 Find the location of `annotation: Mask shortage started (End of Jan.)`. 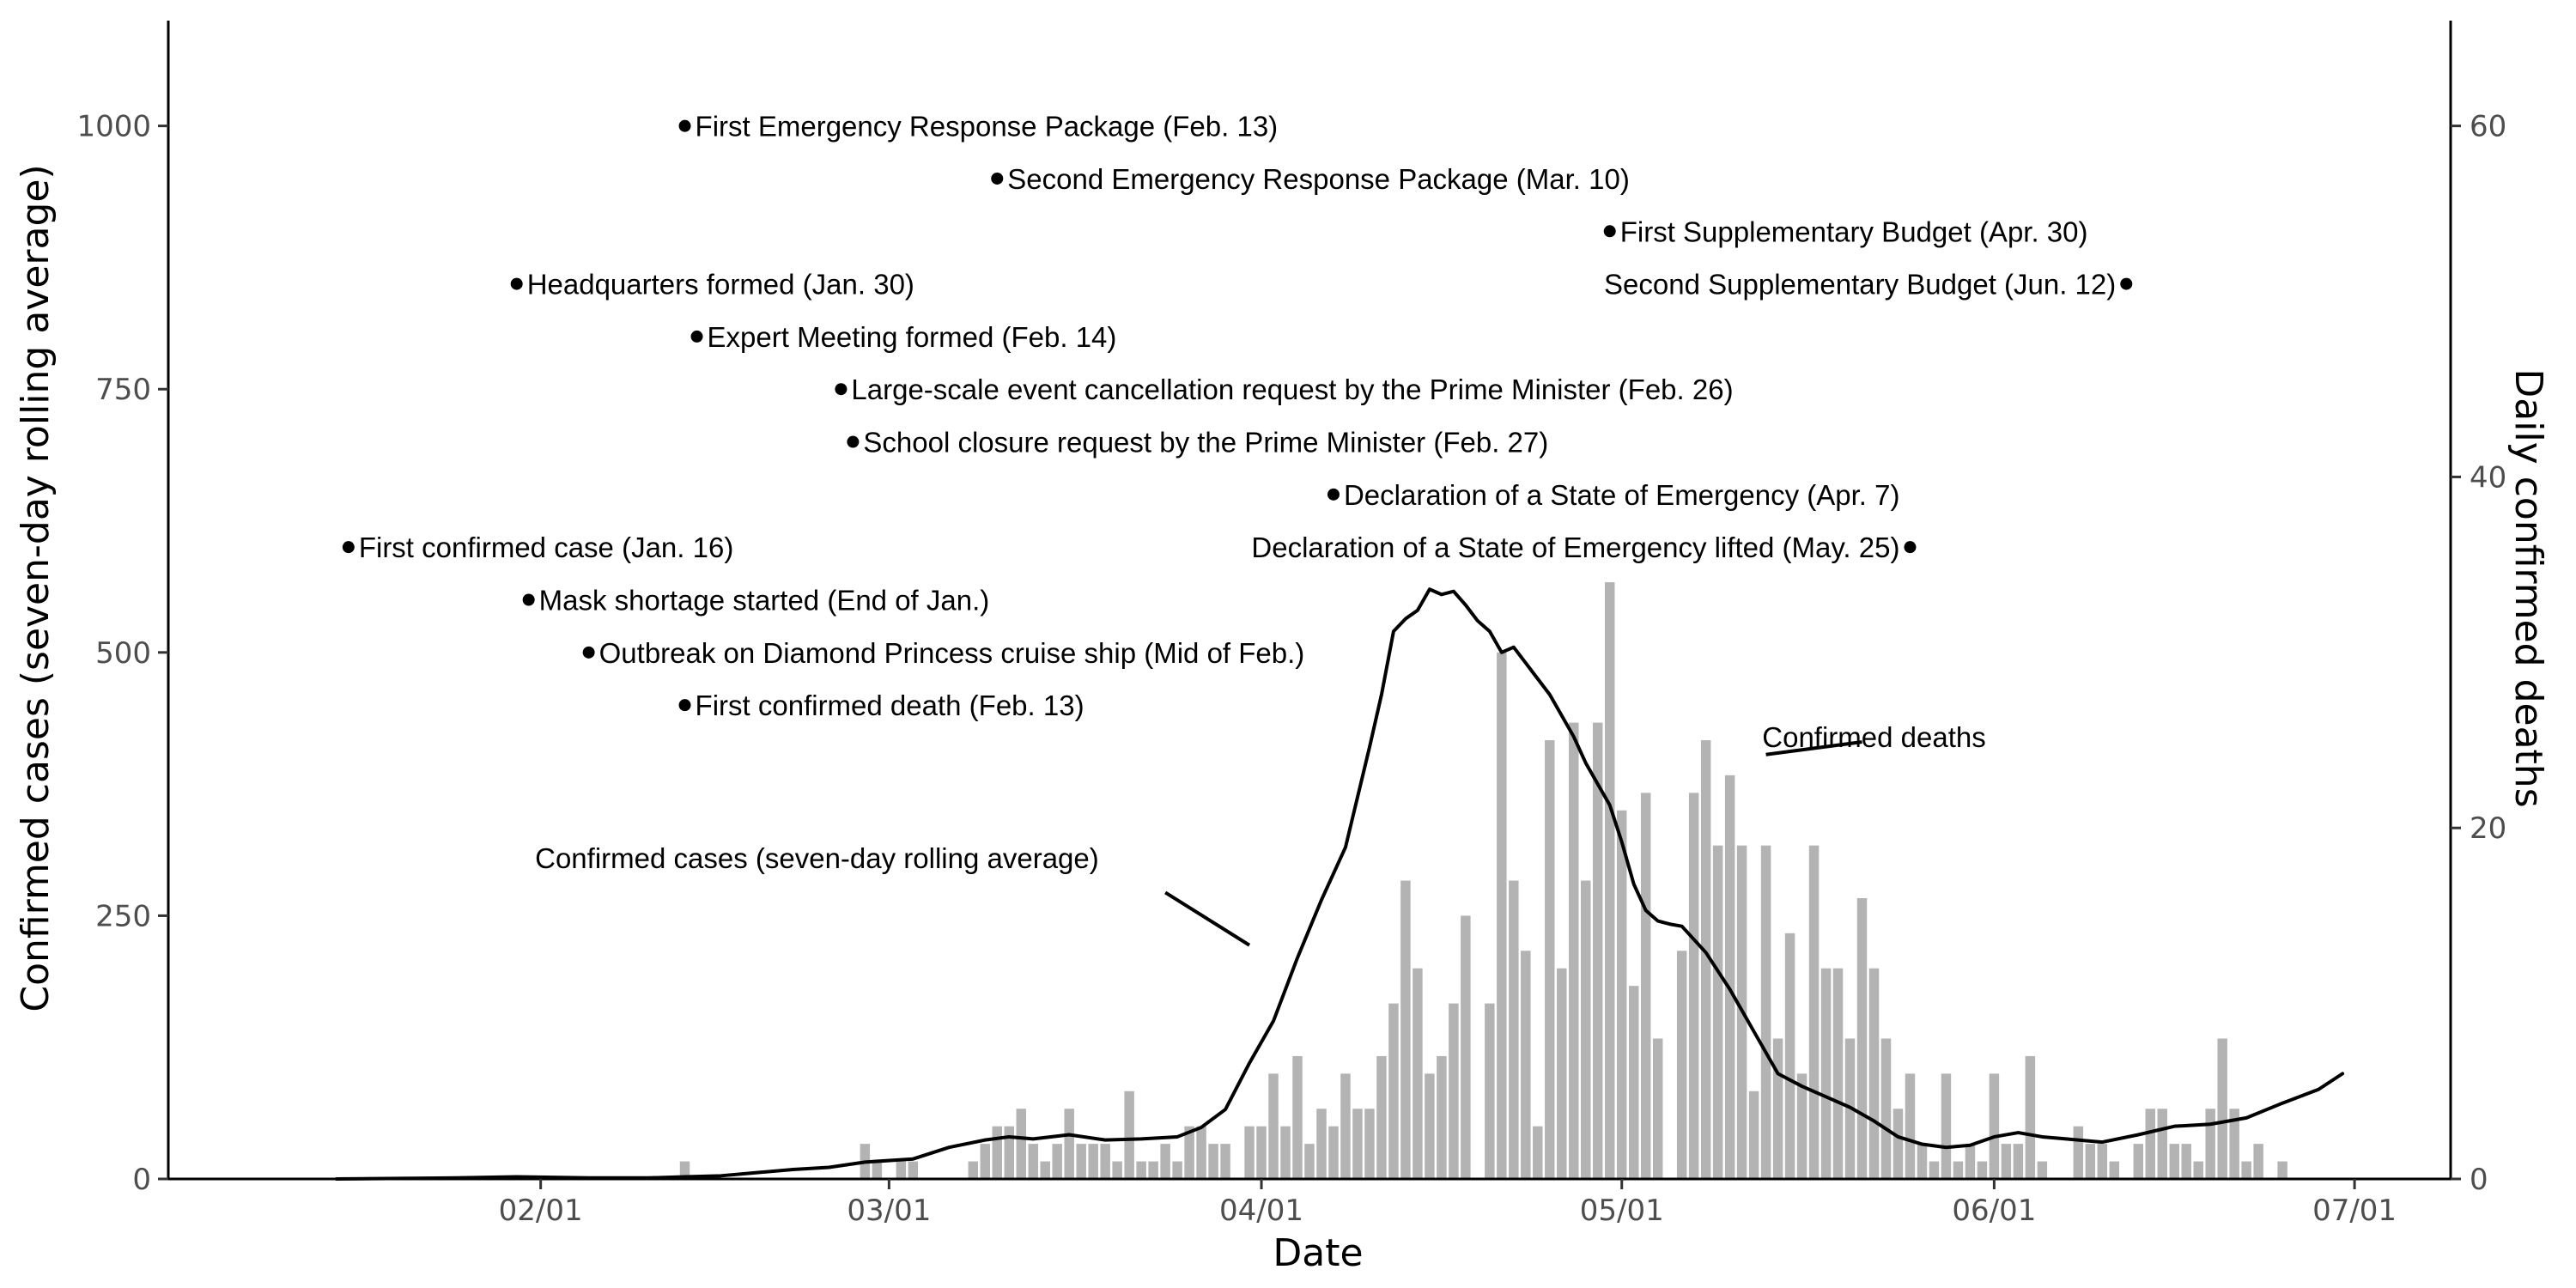

annotation: Mask shortage started (End of Jan.) is located at coordinates (756, 601).